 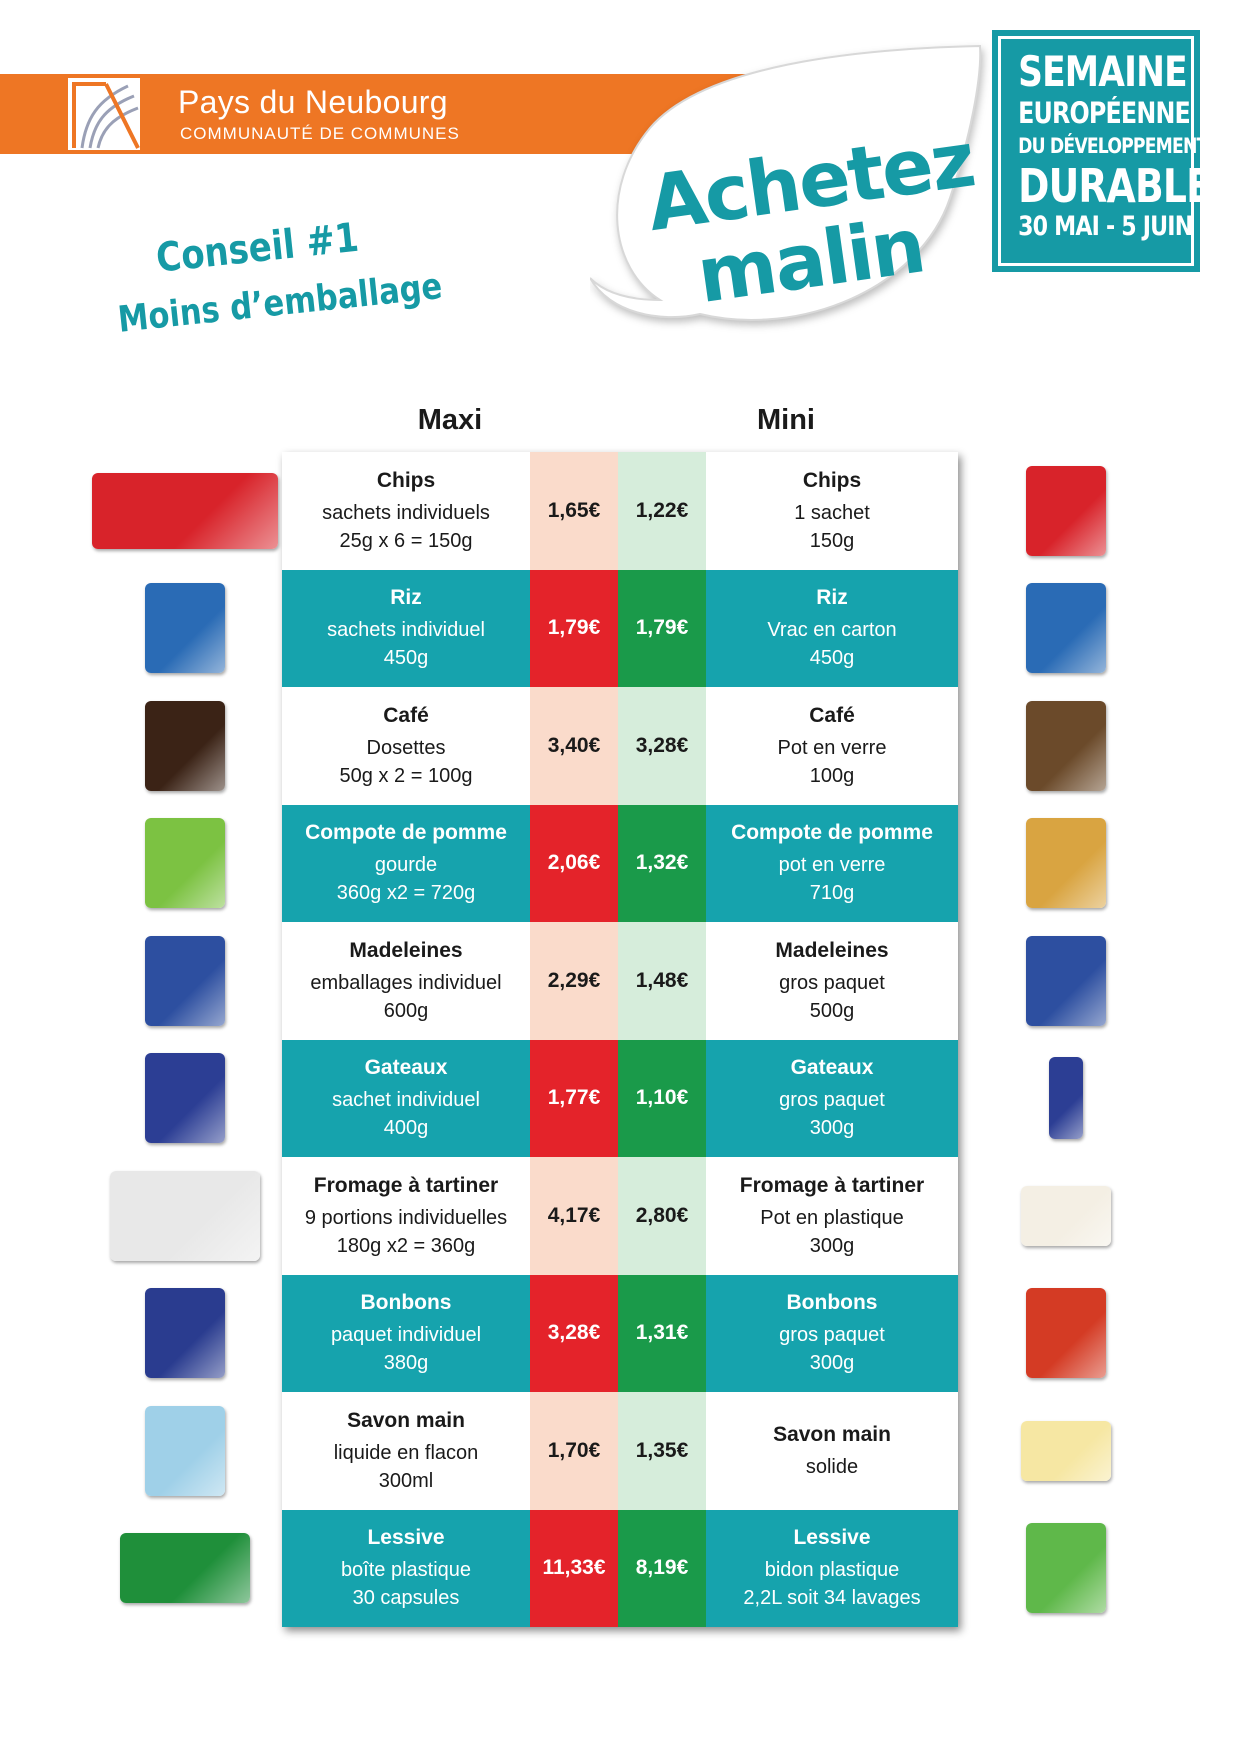 I want to click on rice-carton-icon, so click(x=1066, y=628).